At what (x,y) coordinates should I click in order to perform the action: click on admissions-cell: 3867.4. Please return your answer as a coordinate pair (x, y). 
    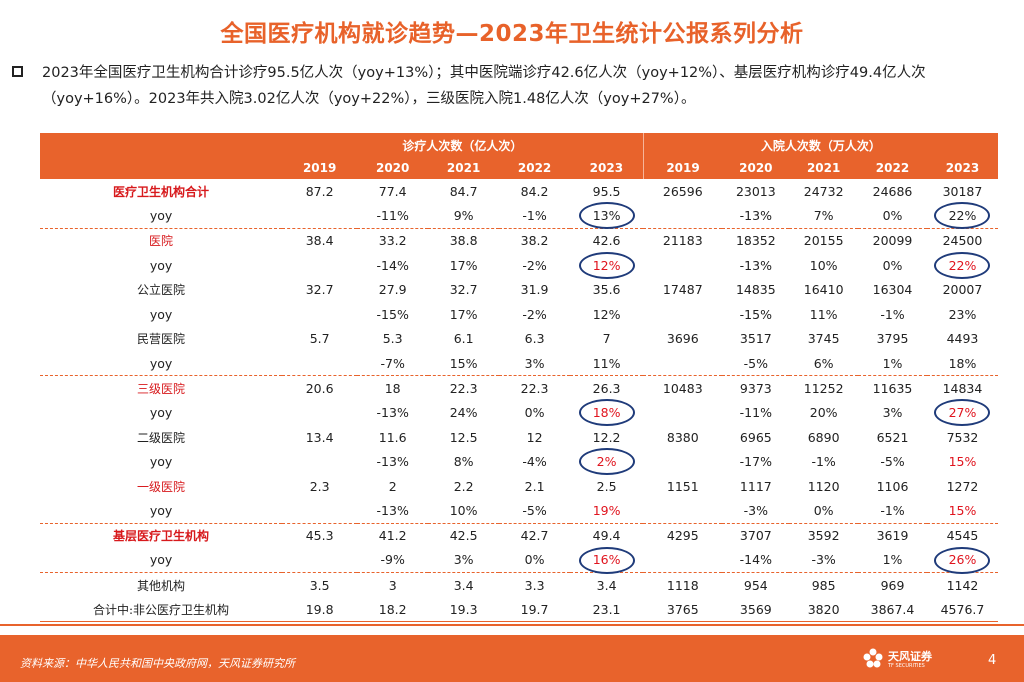
    Looking at the image, I should click on (892, 610).